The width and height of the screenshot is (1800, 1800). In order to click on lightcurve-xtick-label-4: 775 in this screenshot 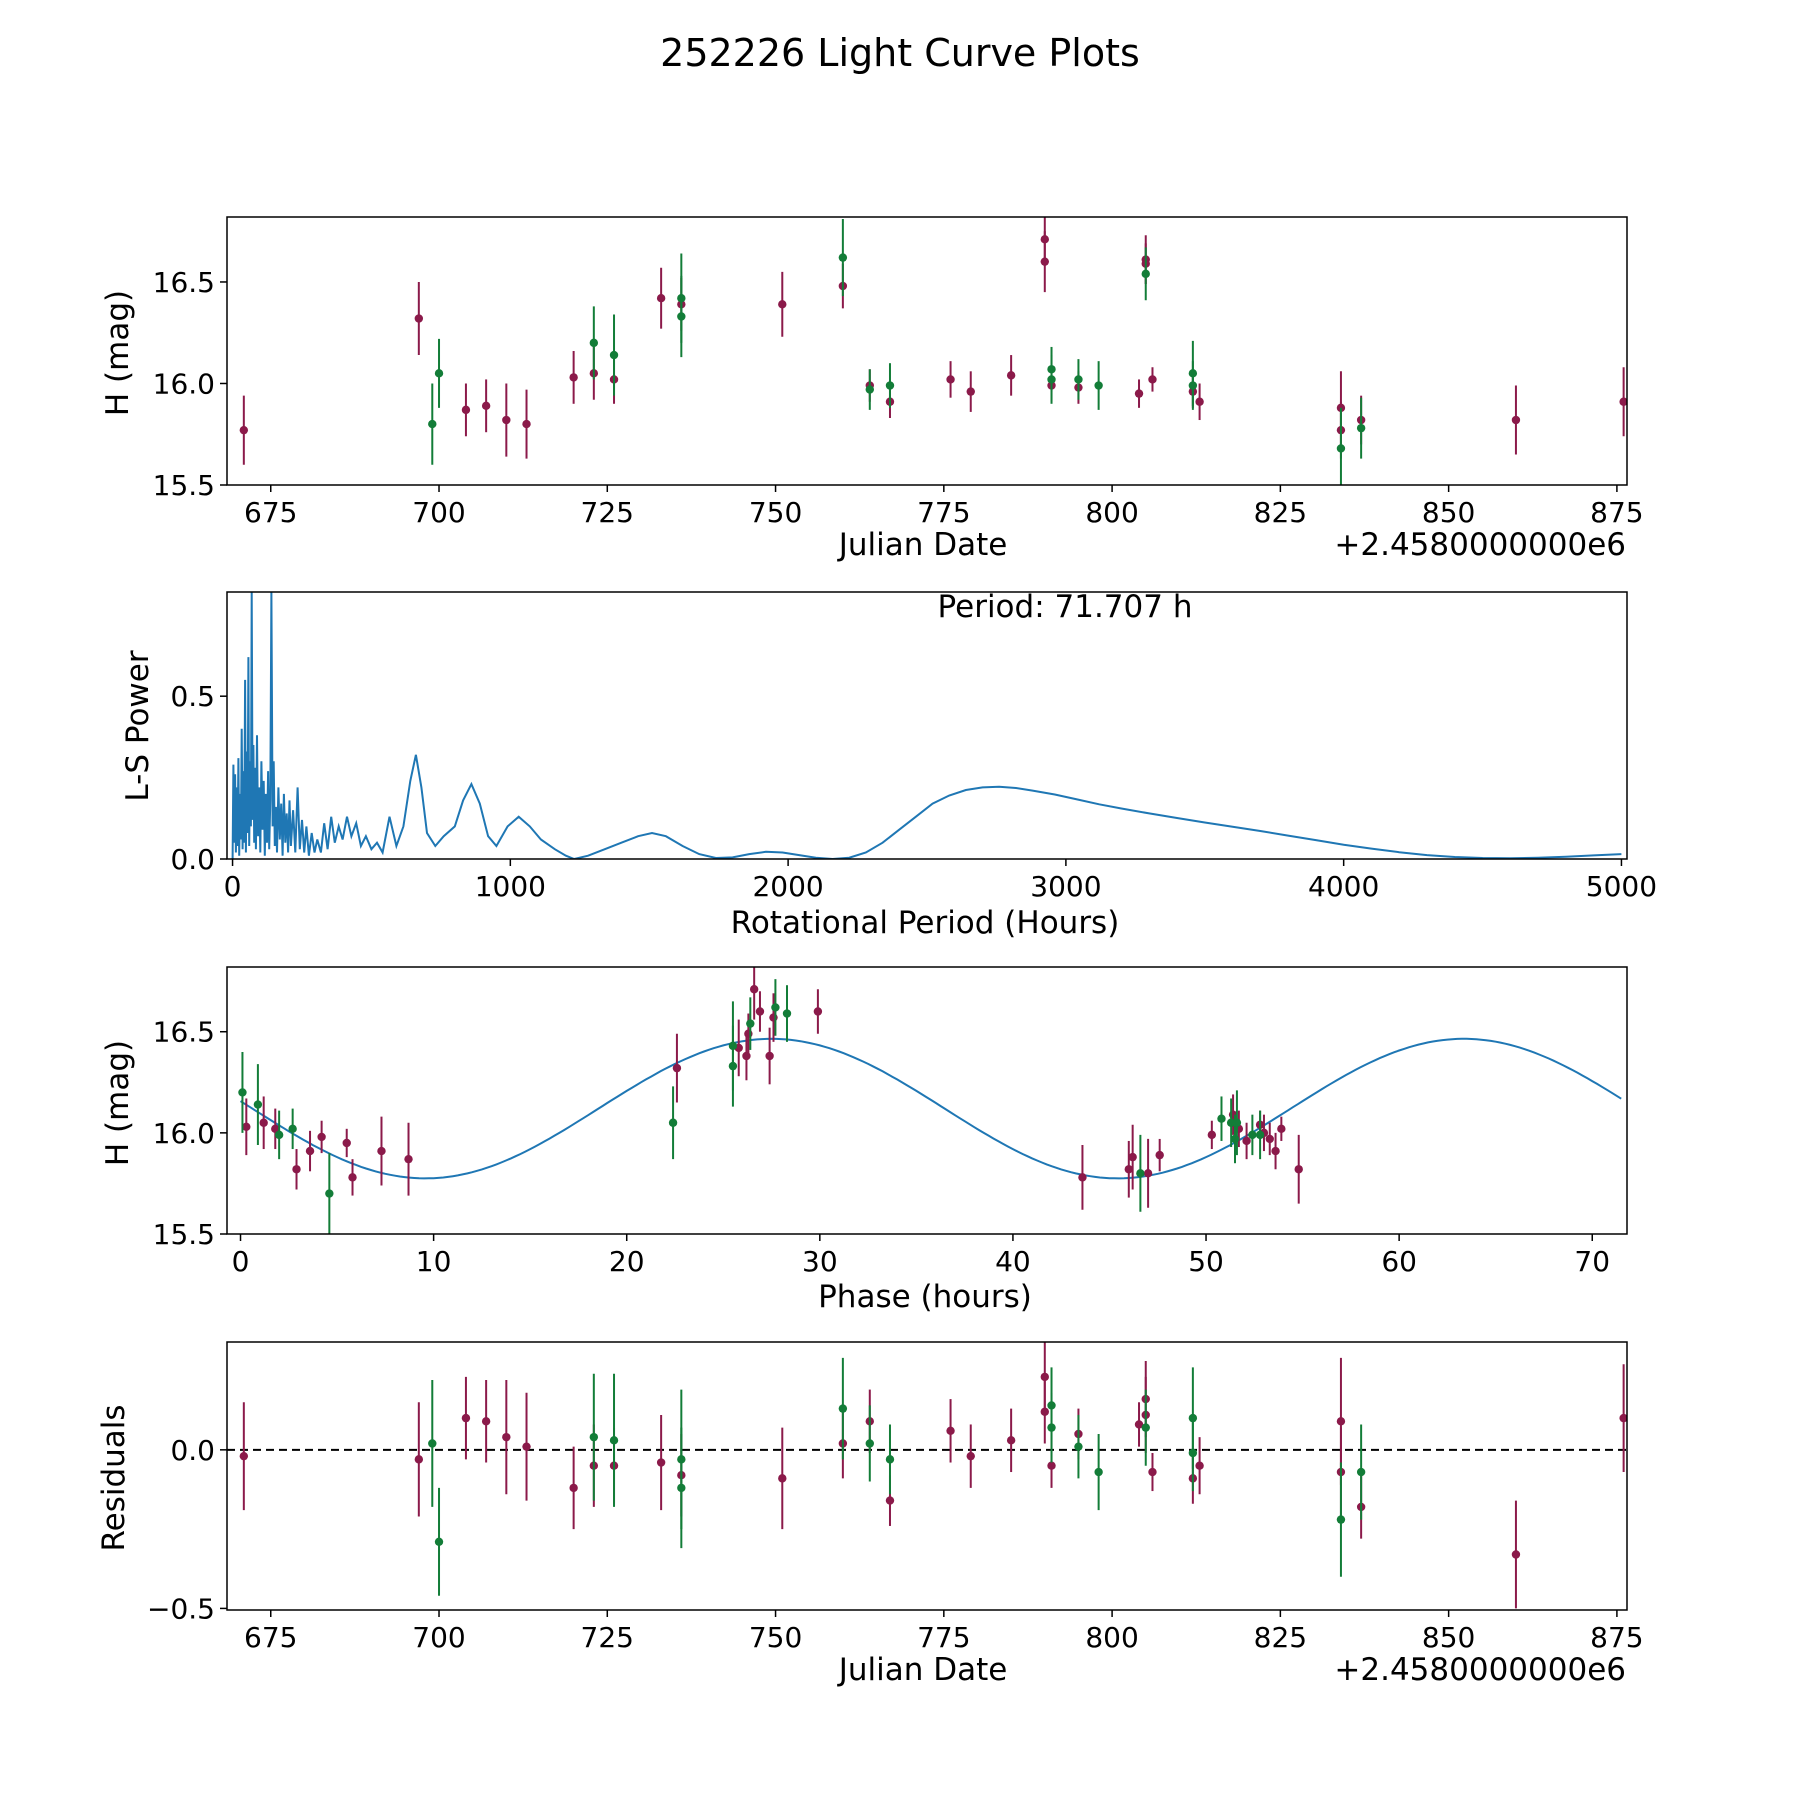, I will do `click(943, 512)`.